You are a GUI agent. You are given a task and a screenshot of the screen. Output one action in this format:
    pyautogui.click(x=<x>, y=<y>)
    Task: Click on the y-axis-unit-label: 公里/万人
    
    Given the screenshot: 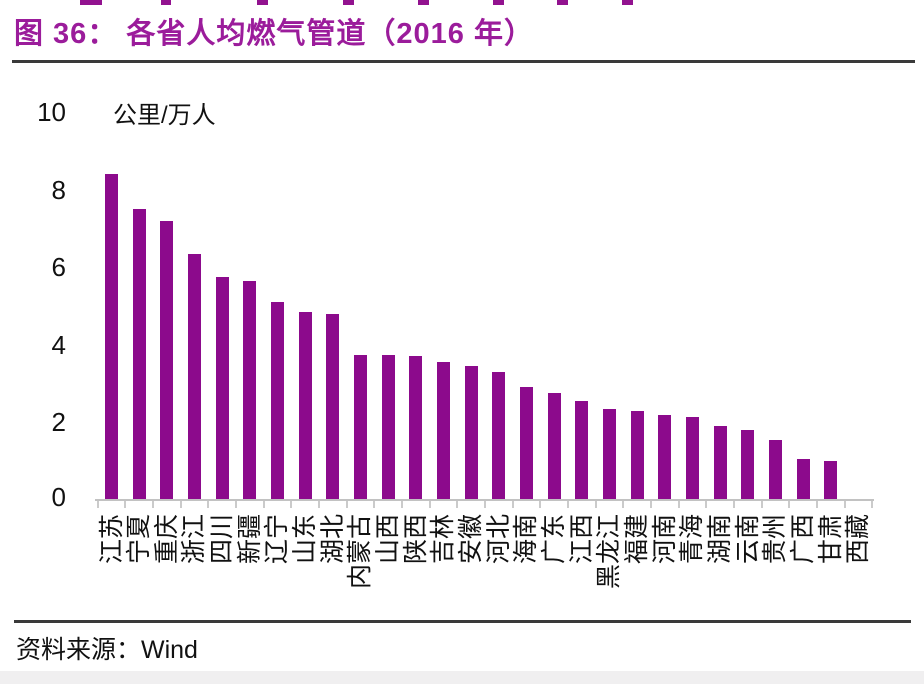 What is the action you would take?
    pyautogui.click(x=164, y=115)
    